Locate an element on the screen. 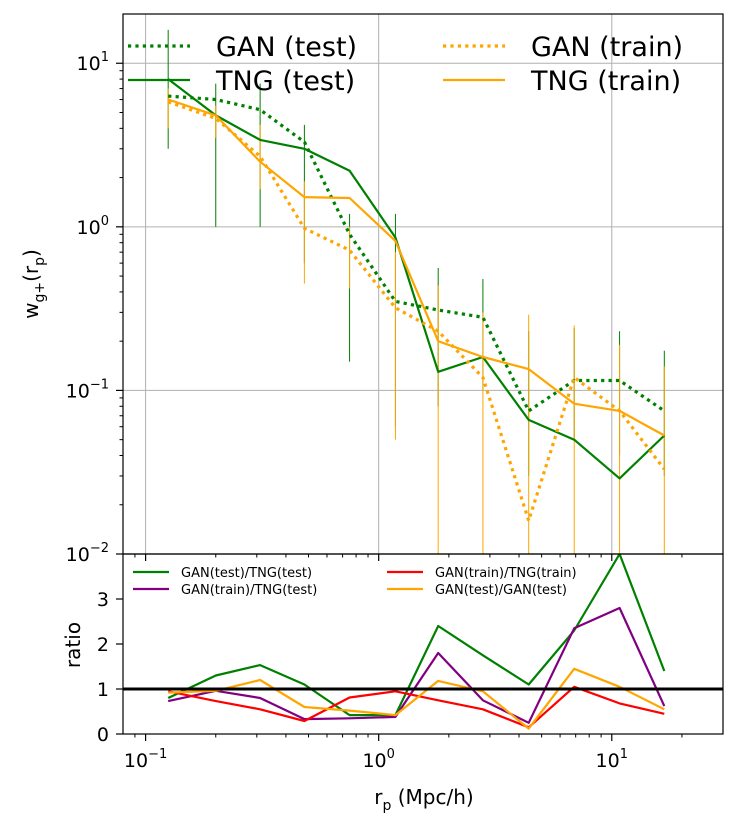  xlabel-rest: (Mpc/h) is located at coordinates (432, 797).